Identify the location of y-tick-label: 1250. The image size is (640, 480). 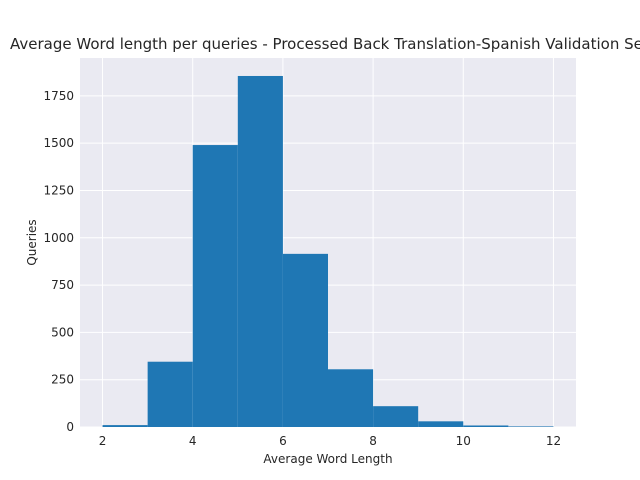
(58, 190).